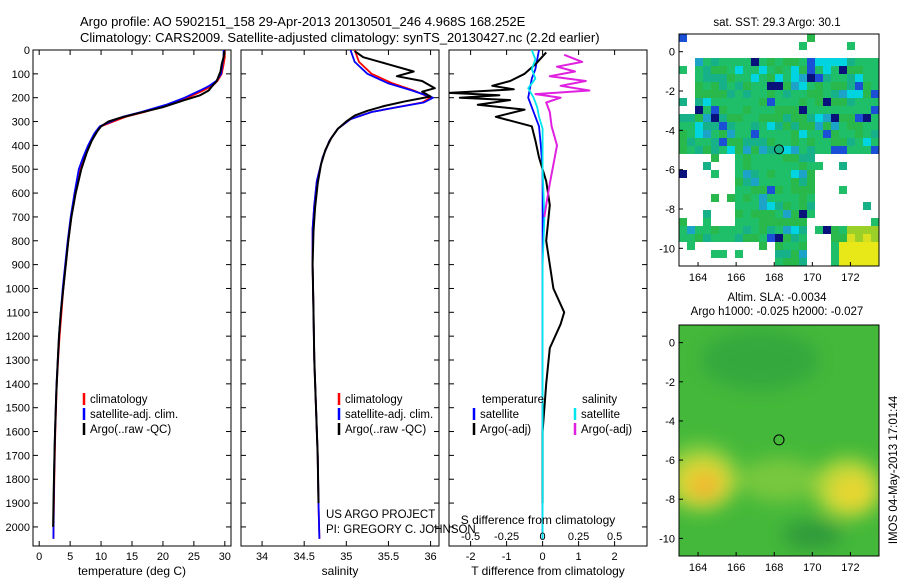 The width and height of the screenshot is (900, 580). I want to click on sst_map-xtick-label: 170, so click(812, 278).